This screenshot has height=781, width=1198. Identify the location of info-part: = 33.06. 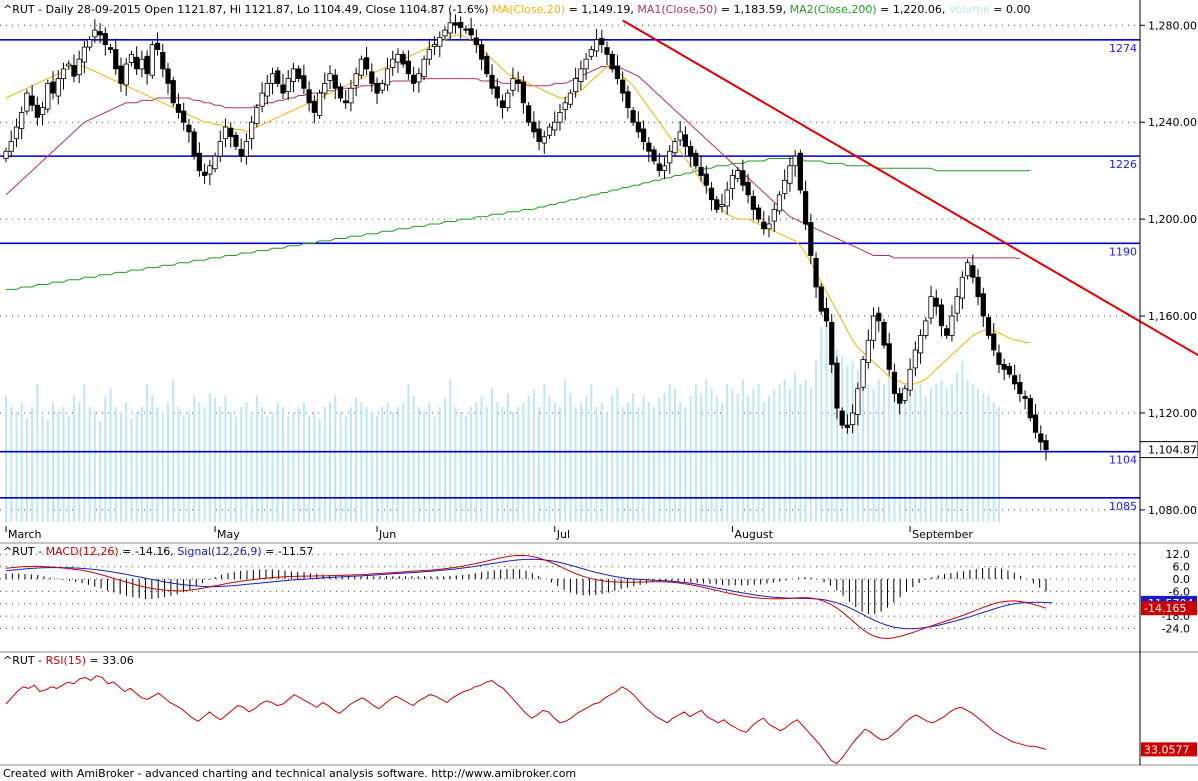
(110, 660).